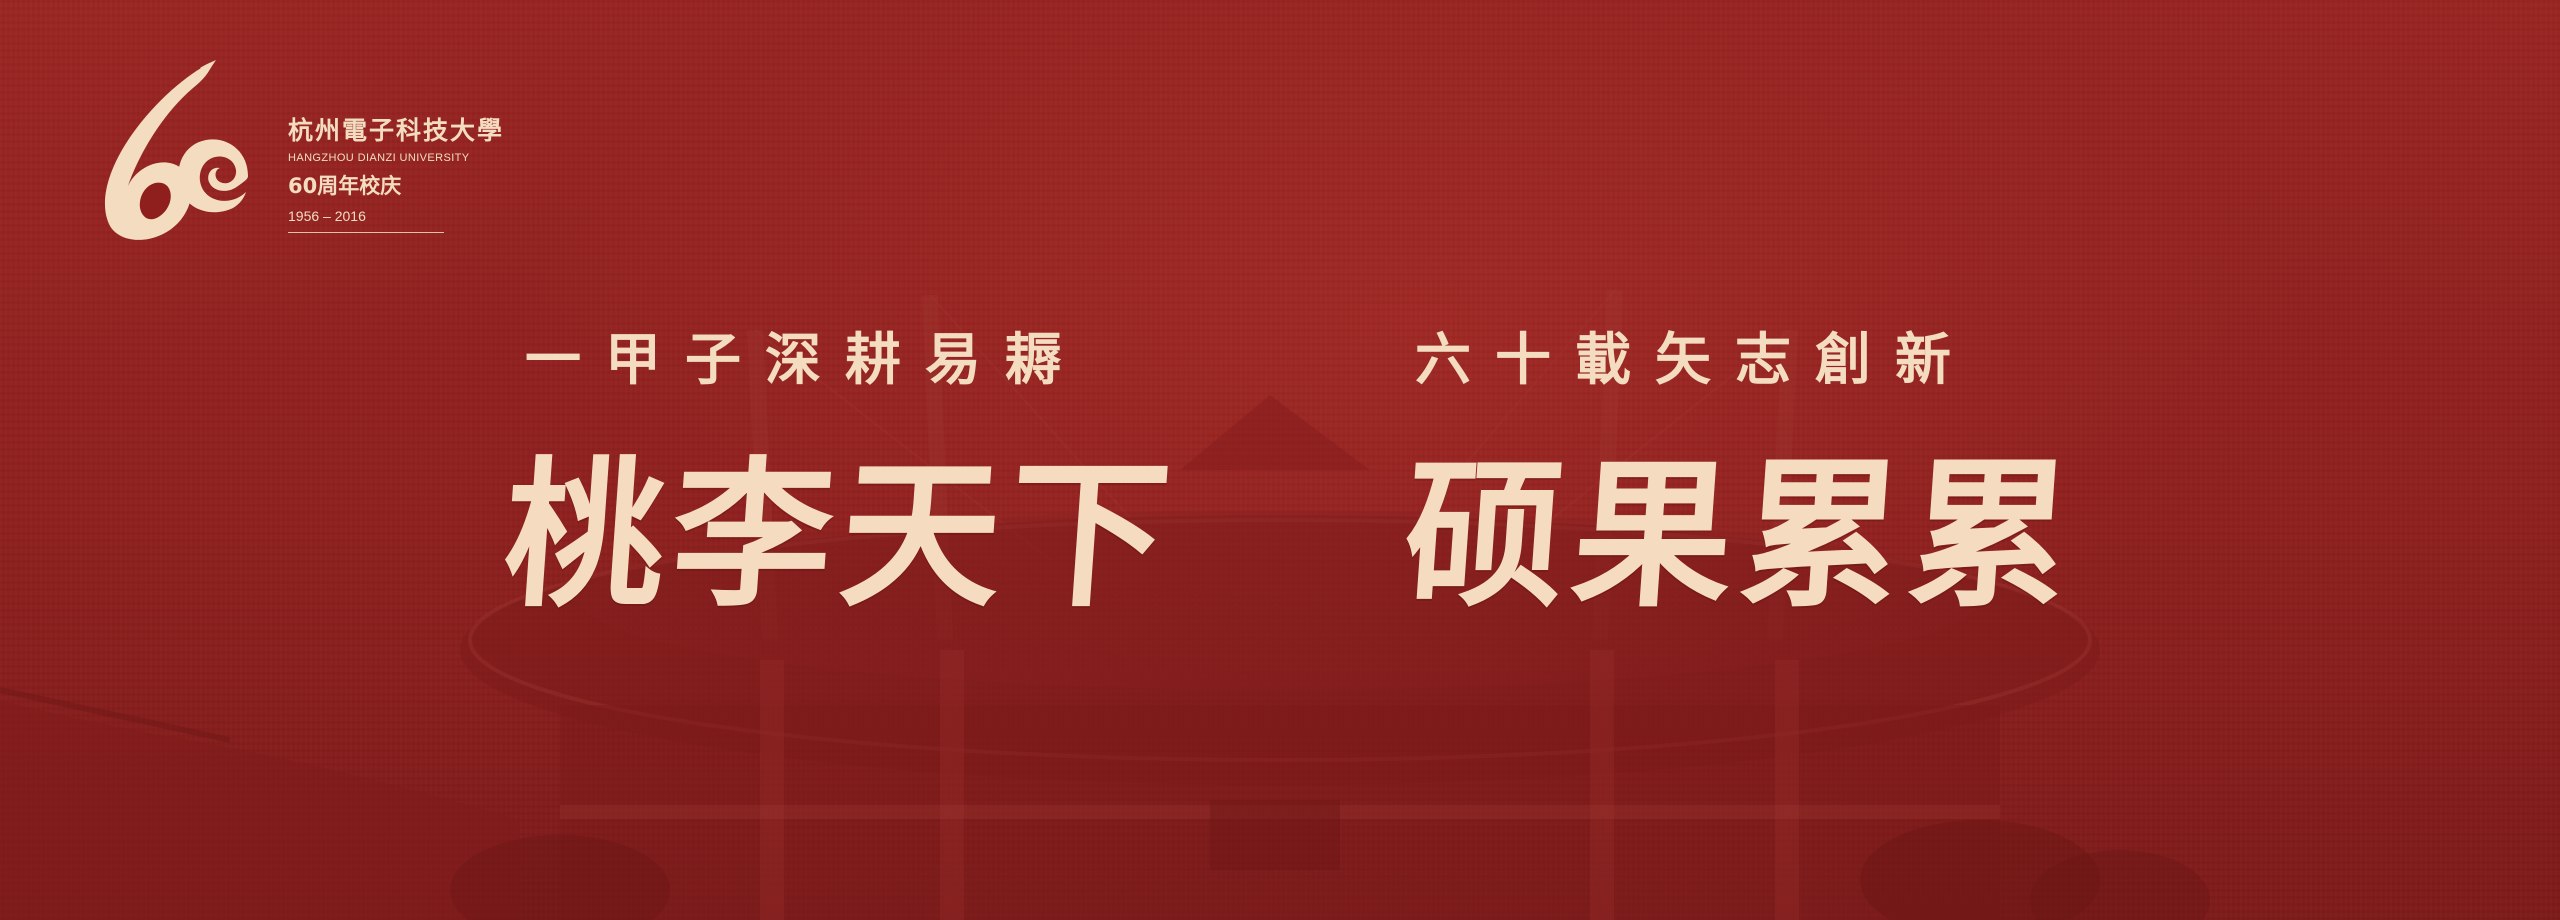  I want to click on anniversary-years: 1956 – 2016, so click(327, 216).